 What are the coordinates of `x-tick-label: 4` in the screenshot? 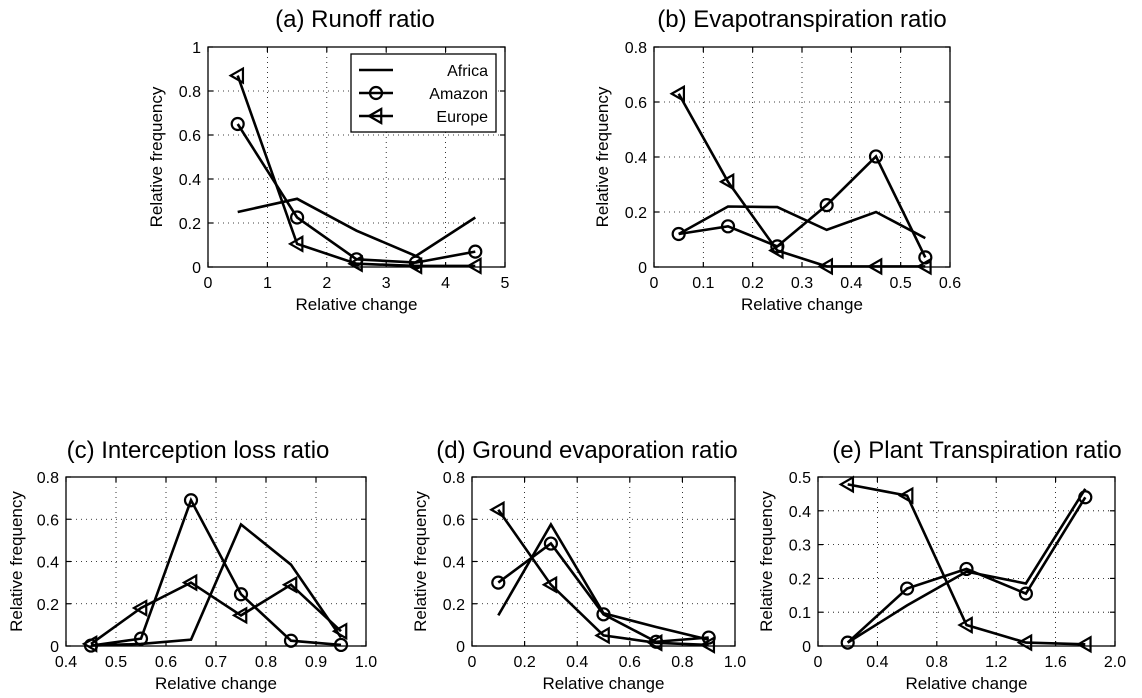 It's located at (445, 283).